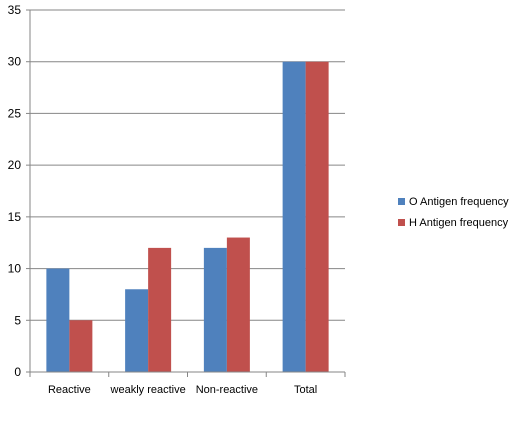 This screenshot has height=421, width=509. Describe the element at coordinates (15, 165) in the screenshot. I see `y-tick-label: 20` at that location.